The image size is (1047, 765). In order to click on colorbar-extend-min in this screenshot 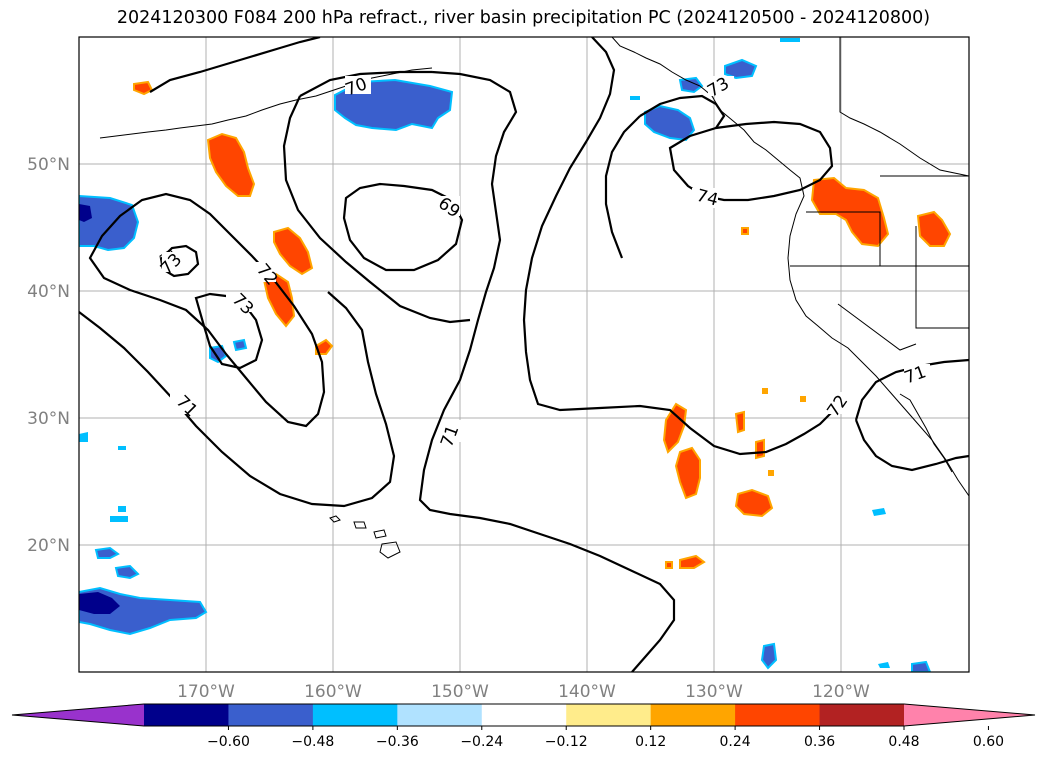, I will do `click(78, 715)`.